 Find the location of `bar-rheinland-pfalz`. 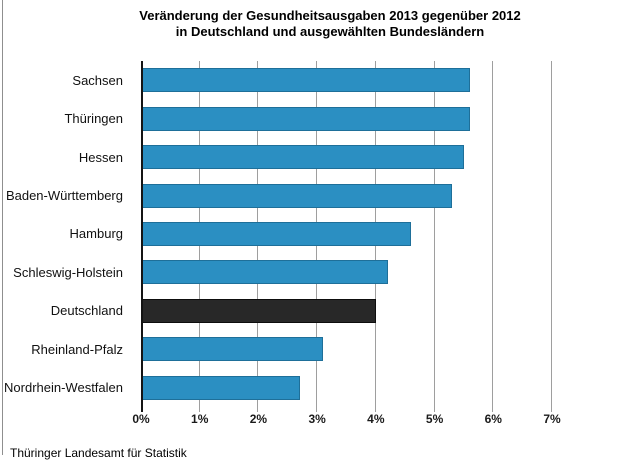

bar-rheinland-pfalz is located at coordinates (232, 349).